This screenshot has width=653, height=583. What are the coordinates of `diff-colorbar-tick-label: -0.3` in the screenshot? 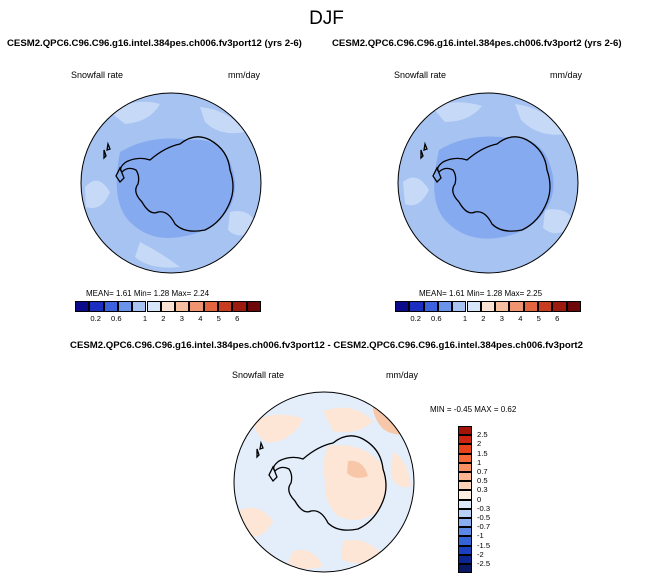 It's located at (484, 508).